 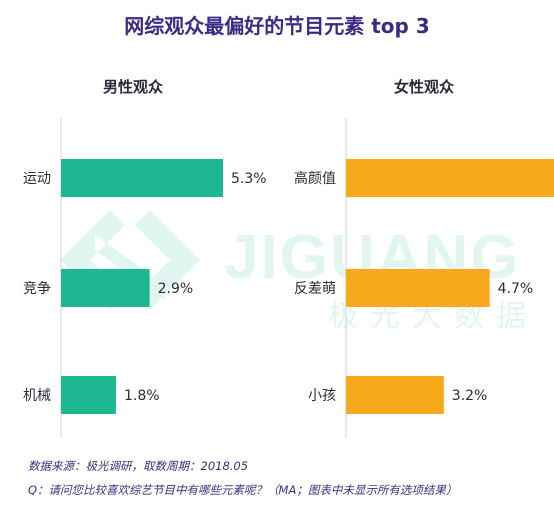 I want to click on male-category-label-1: 运动, so click(x=37, y=179).